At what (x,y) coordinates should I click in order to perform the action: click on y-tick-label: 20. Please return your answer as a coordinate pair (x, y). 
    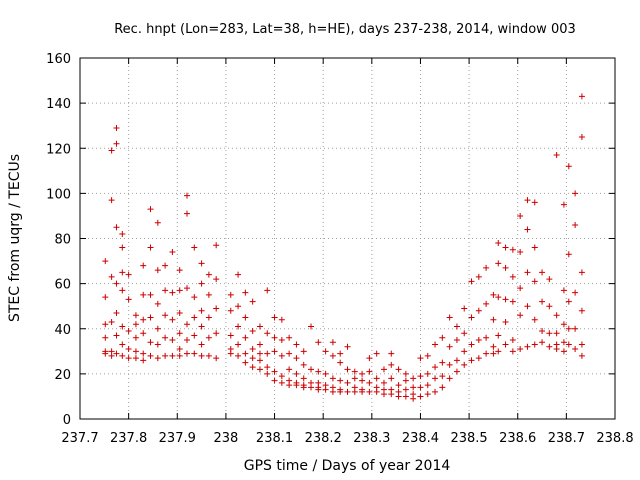
    Looking at the image, I should click on (62, 375).